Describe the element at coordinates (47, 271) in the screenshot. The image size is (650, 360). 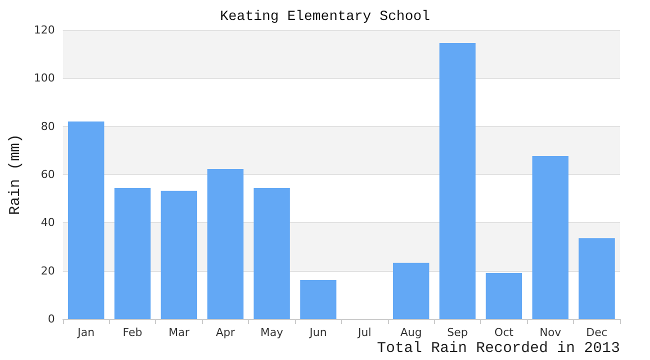
I see `y-tick-label: 20` at that location.